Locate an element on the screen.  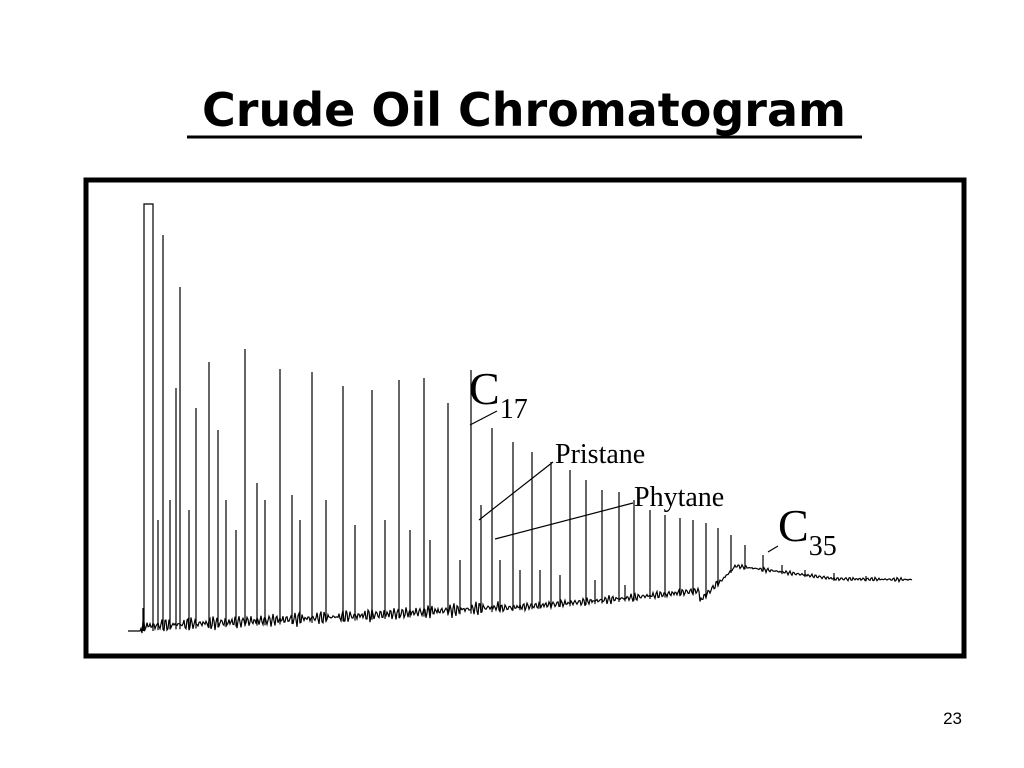
phytane-label: Phytane is located at coordinates (679, 497).